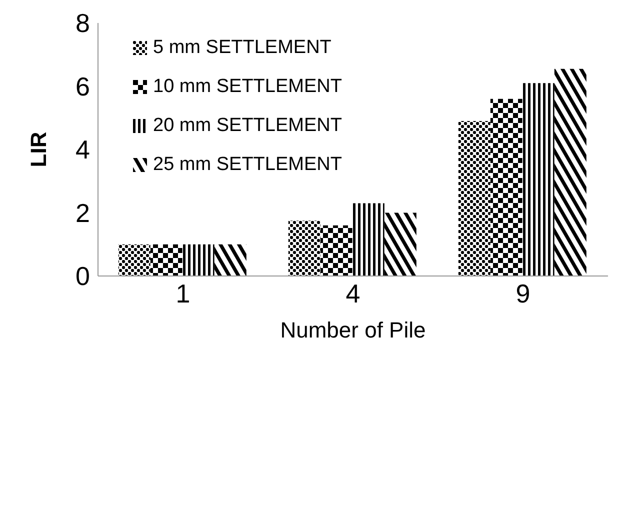 The height and width of the screenshot is (530, 636). Describe the element at coordinates (242, 47) in the screenshot. I see `legend-label: 5 mm SETTLEMENT` at that location.